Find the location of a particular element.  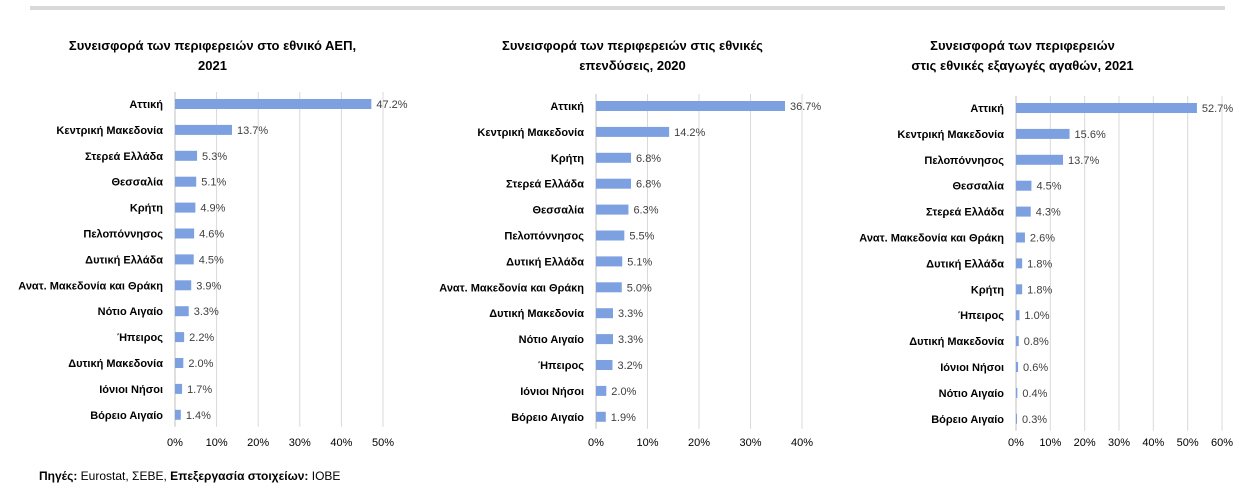

category-label: Στερεά Ελλάδα is located at coordinates (965, 213).